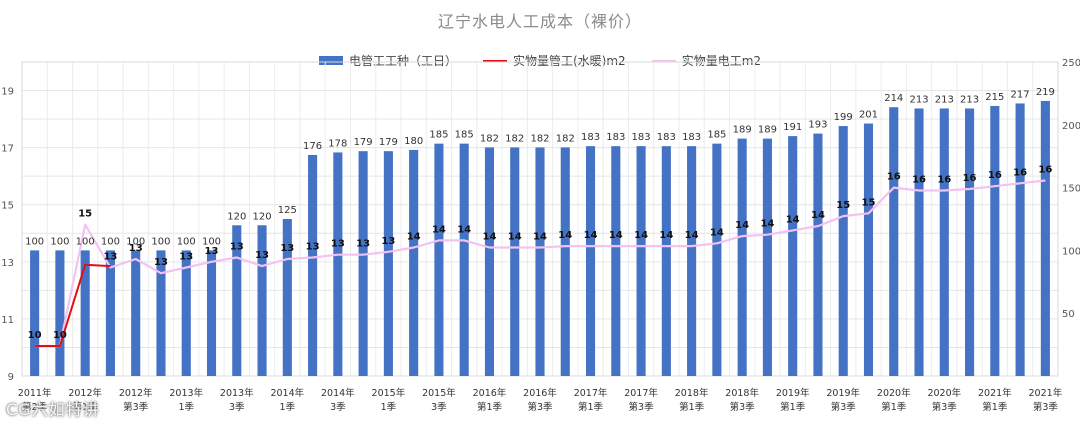 The height and width of the screenshot is (426, 1080). I want to click on bar-value-label: 120, so click(262, 216).